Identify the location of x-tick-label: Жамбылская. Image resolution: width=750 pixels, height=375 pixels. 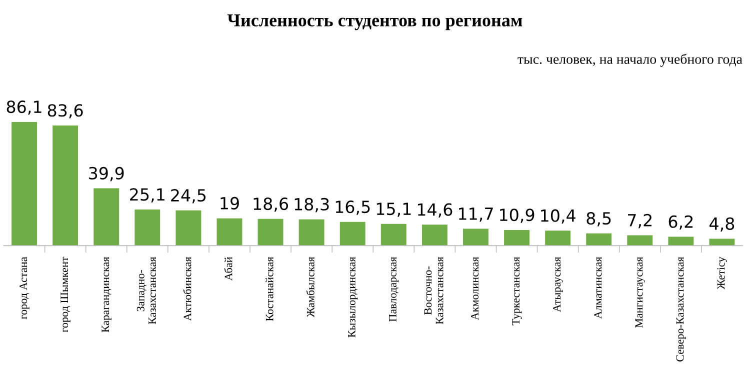
(310, 287).